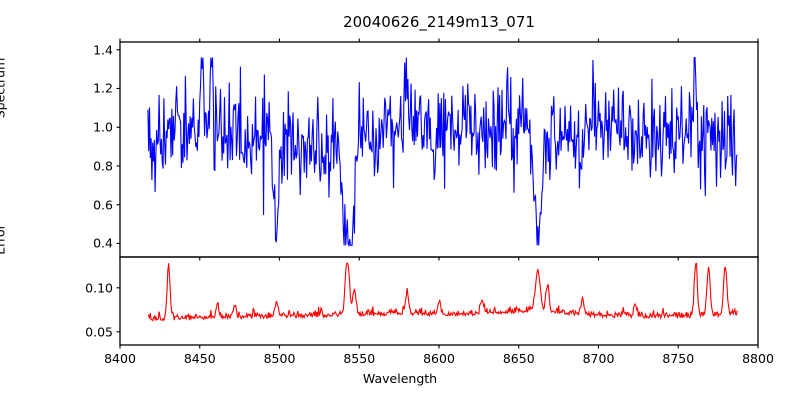  Describe the element at coordinates (400, 378) in the screenshot. I see `x-axis-label: Wavelength` at that location.